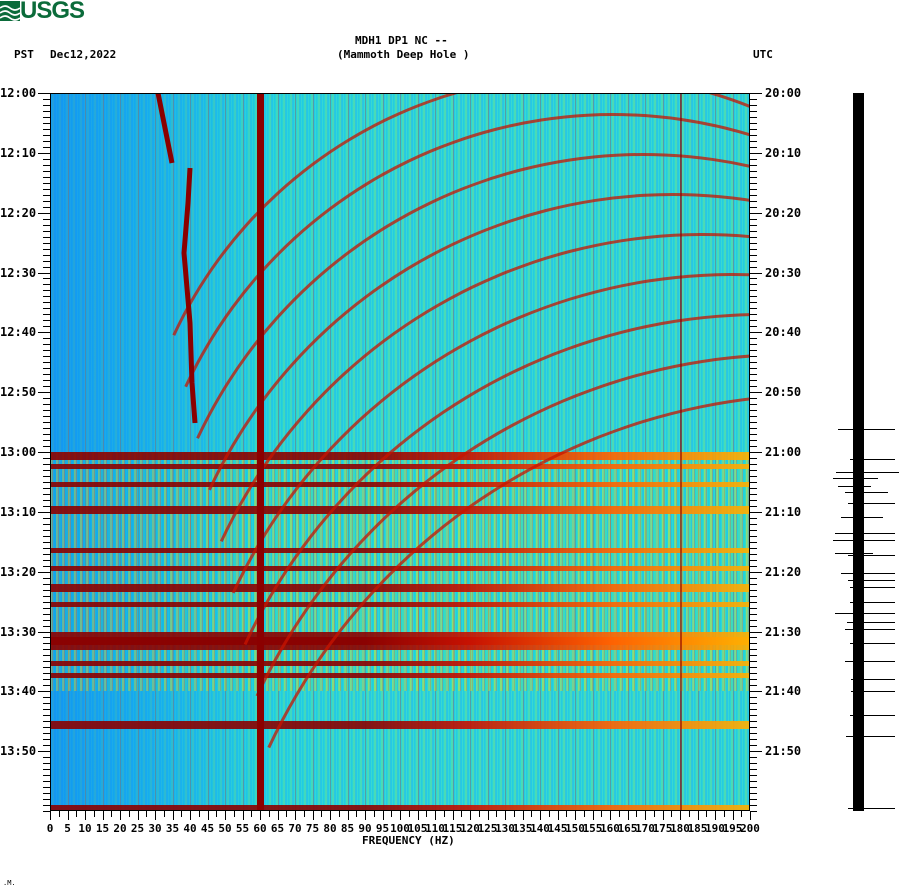 This screenshot has height=893, width=902. I want to click on seismogram-trace, so click(866, 452).